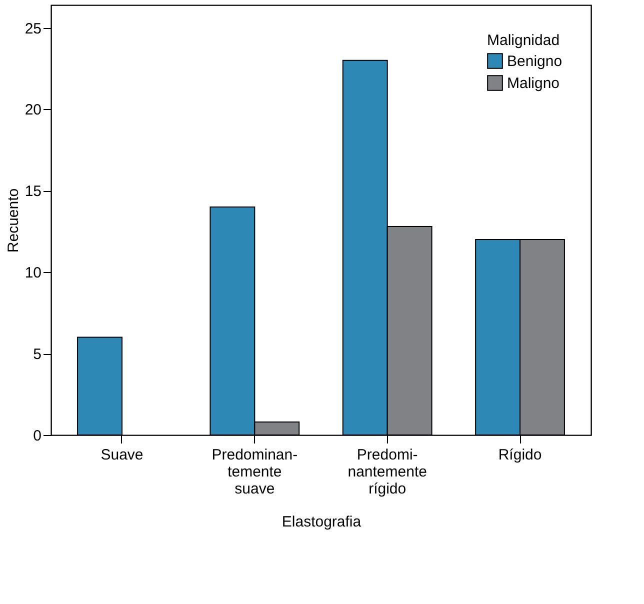 Image resolution: width=644 pixels, height=604 pixels. I want to click on y-tick-label: 15, so click(33, 191).